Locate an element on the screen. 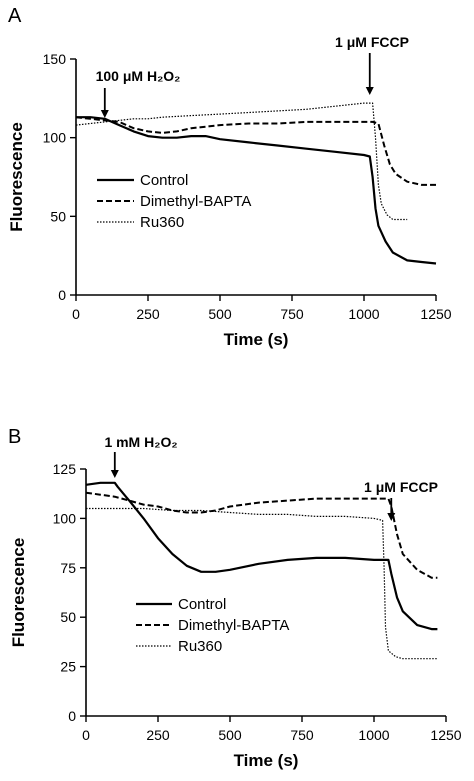  y-tick-label: 25 is located at coordinates (68, 667).